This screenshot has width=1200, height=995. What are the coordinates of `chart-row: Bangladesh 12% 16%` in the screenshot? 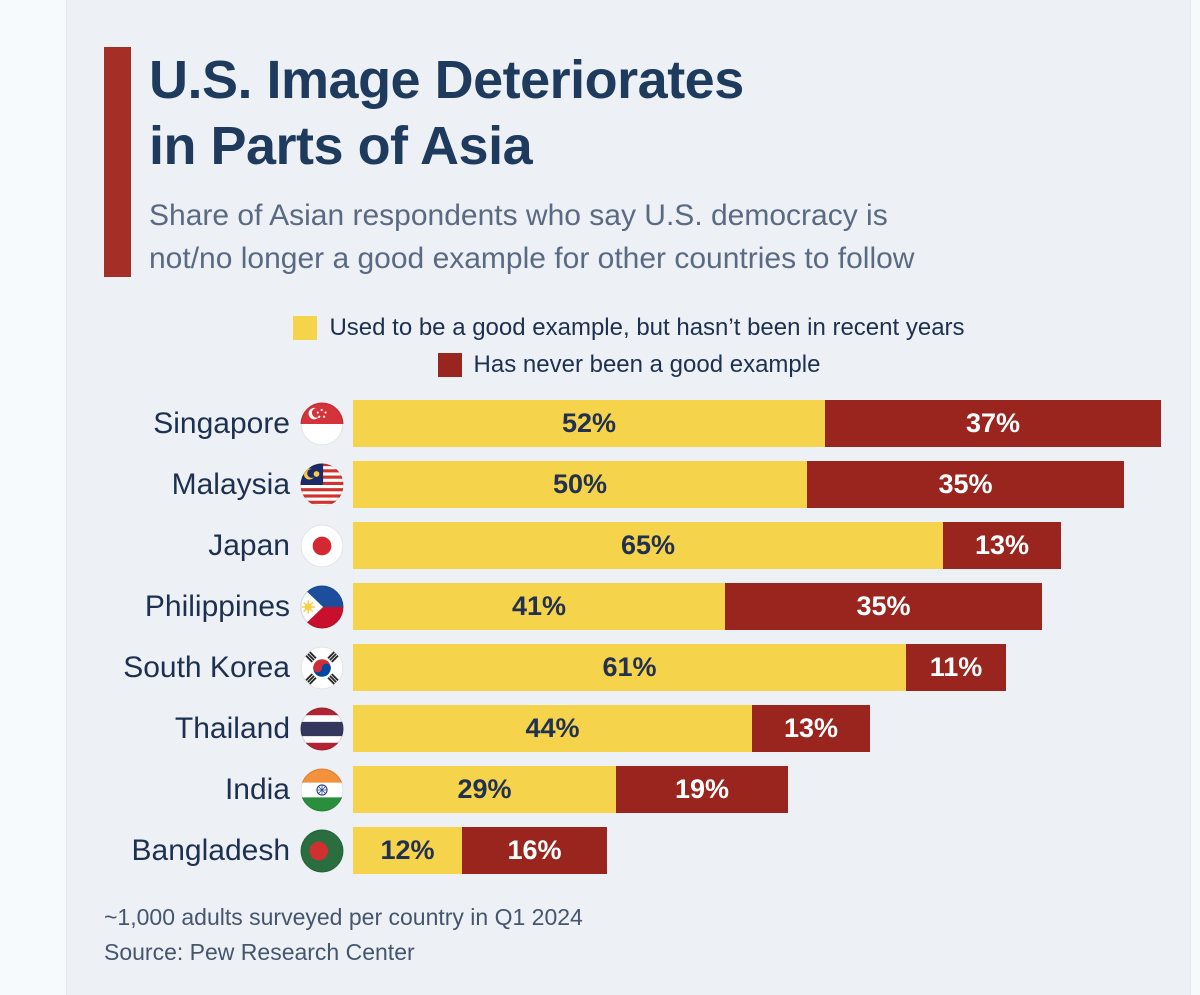 It's located at (629, 850).